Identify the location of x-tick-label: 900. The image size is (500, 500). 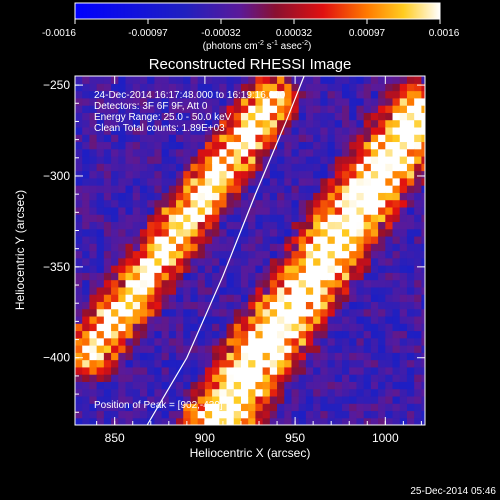
(205, 438).